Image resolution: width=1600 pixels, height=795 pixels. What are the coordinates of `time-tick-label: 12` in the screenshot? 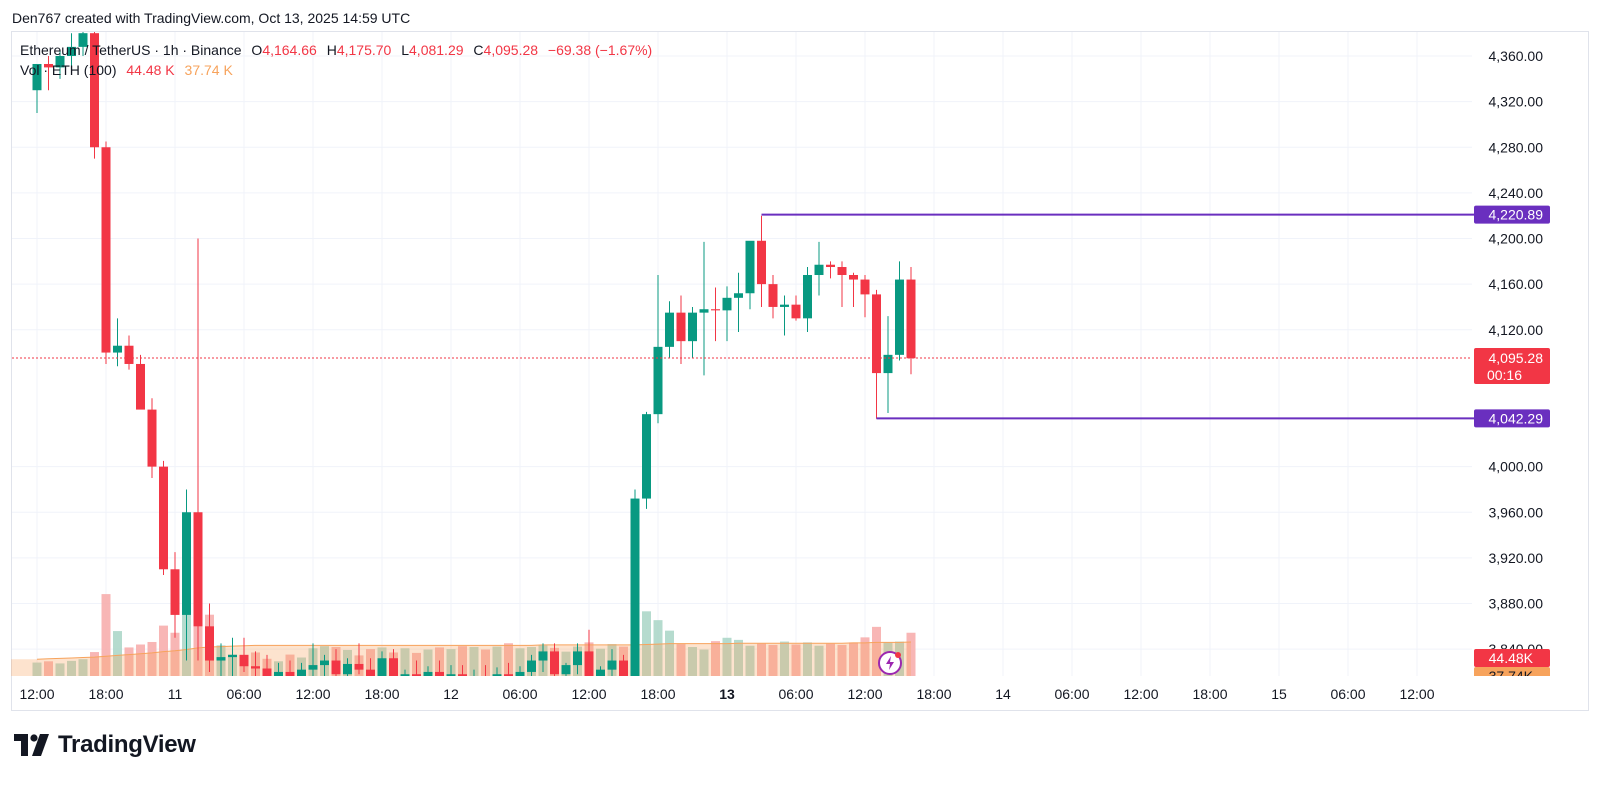 It's located at (451, 694).